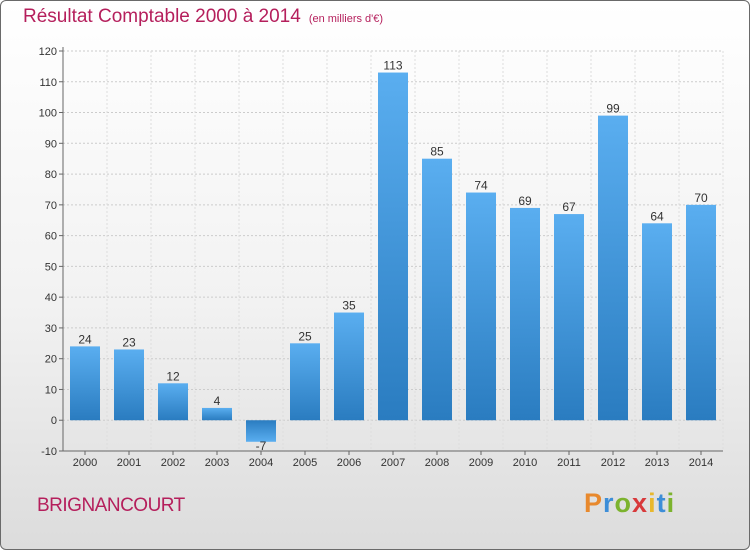 This screenshot has width=750, height=550. Describe the element at coordinates (51, 237) in the screenshot. I see `y-tick-label: 60` at that location.